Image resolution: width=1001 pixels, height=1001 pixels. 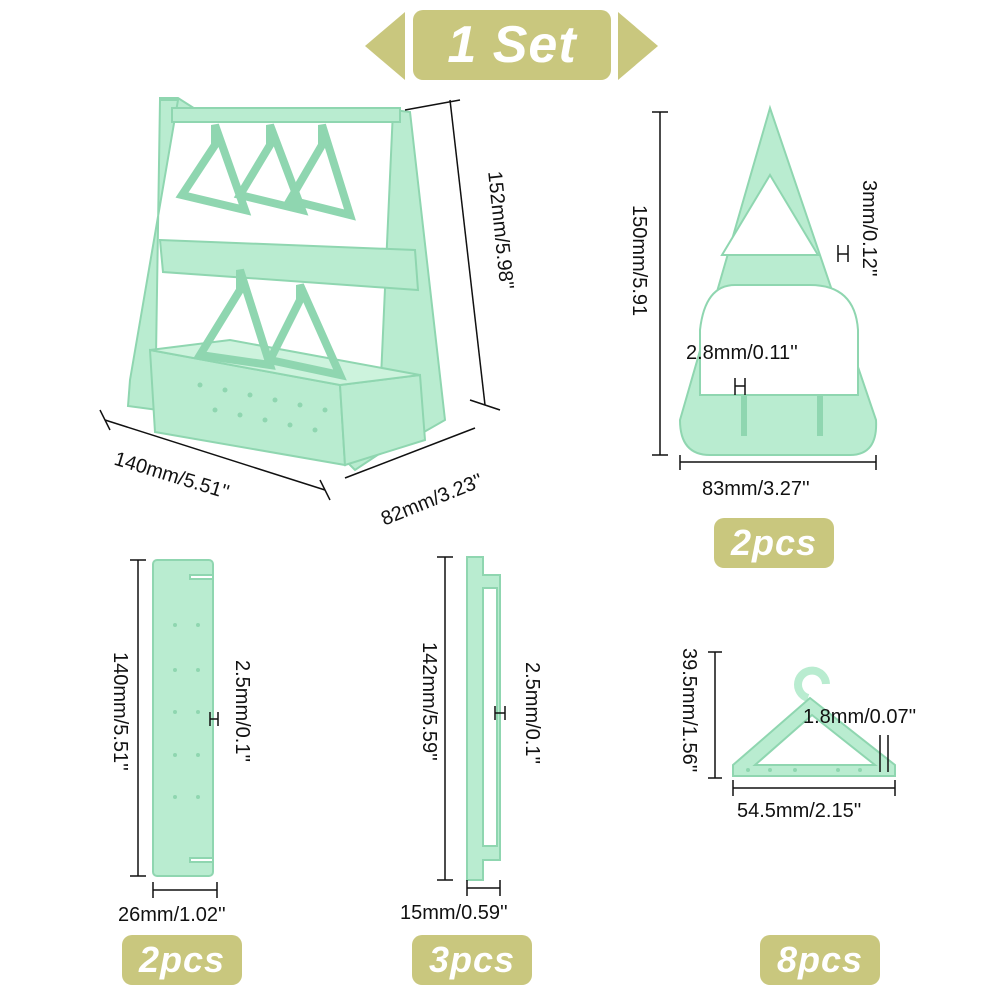 What do you see at coordinates (483, 718) in the screenshot?
I see `rail-shape` at bounding box center [483, 718].